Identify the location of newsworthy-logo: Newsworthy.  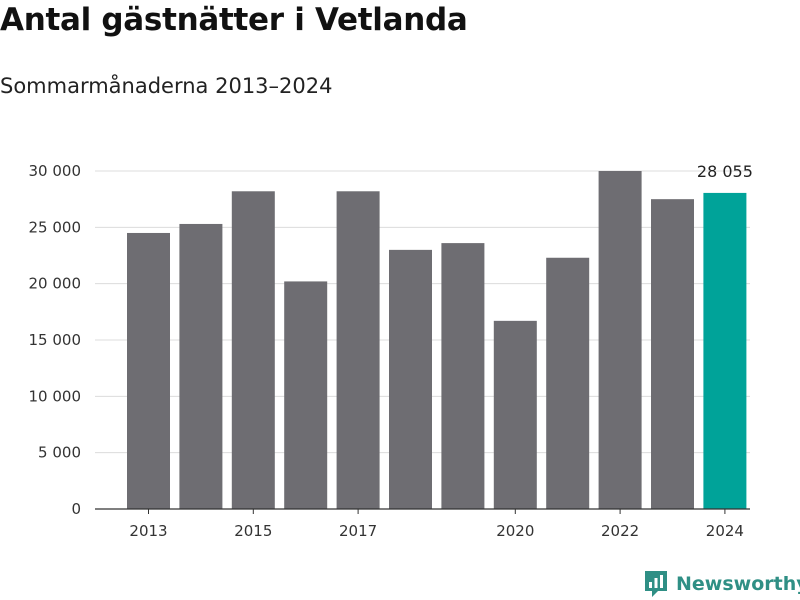
(721, 584).